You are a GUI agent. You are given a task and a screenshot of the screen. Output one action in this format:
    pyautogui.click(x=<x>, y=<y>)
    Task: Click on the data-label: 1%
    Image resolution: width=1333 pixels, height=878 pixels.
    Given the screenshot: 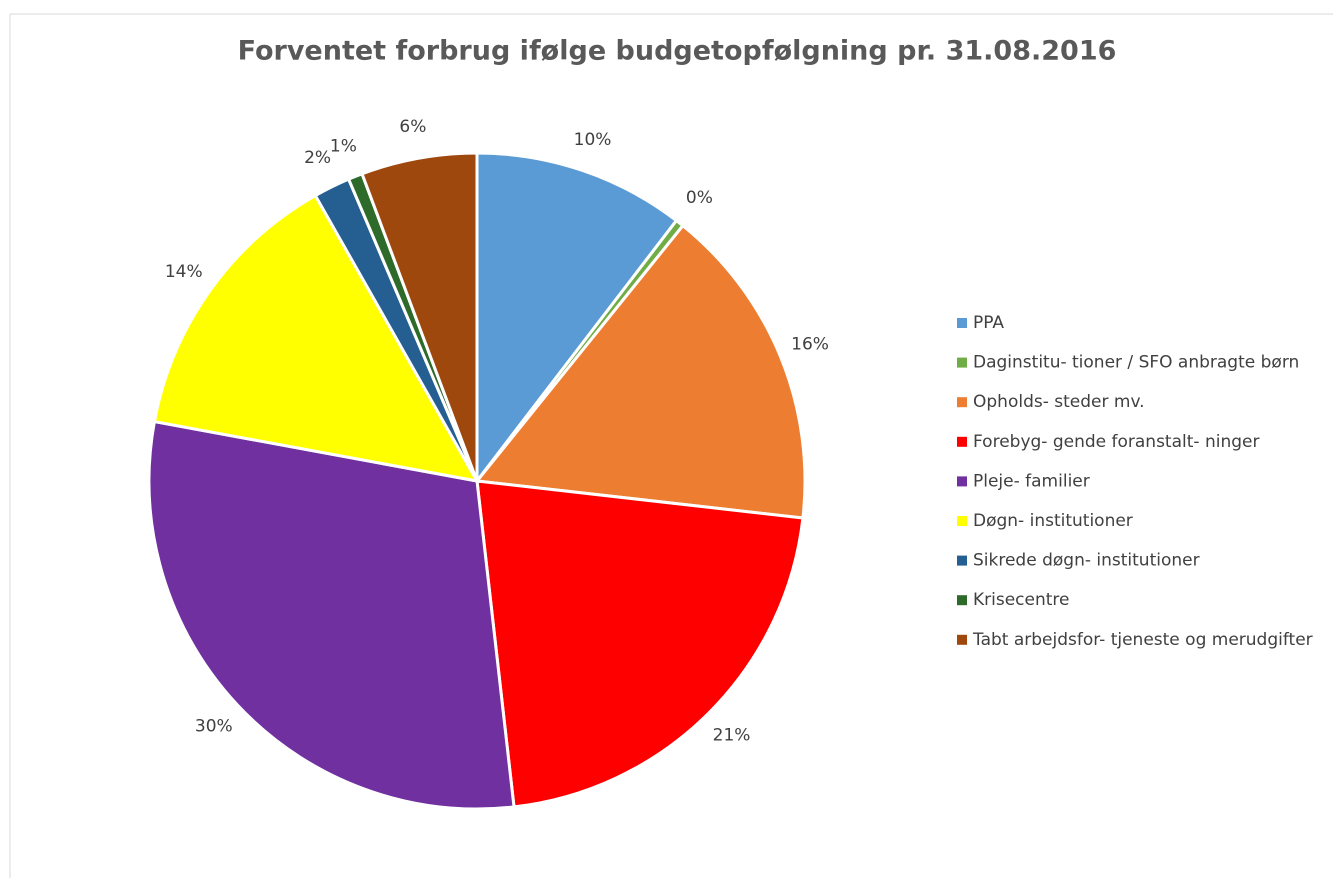 What is the action you would take?
    pyautogui.click(x=343, y=147)
    